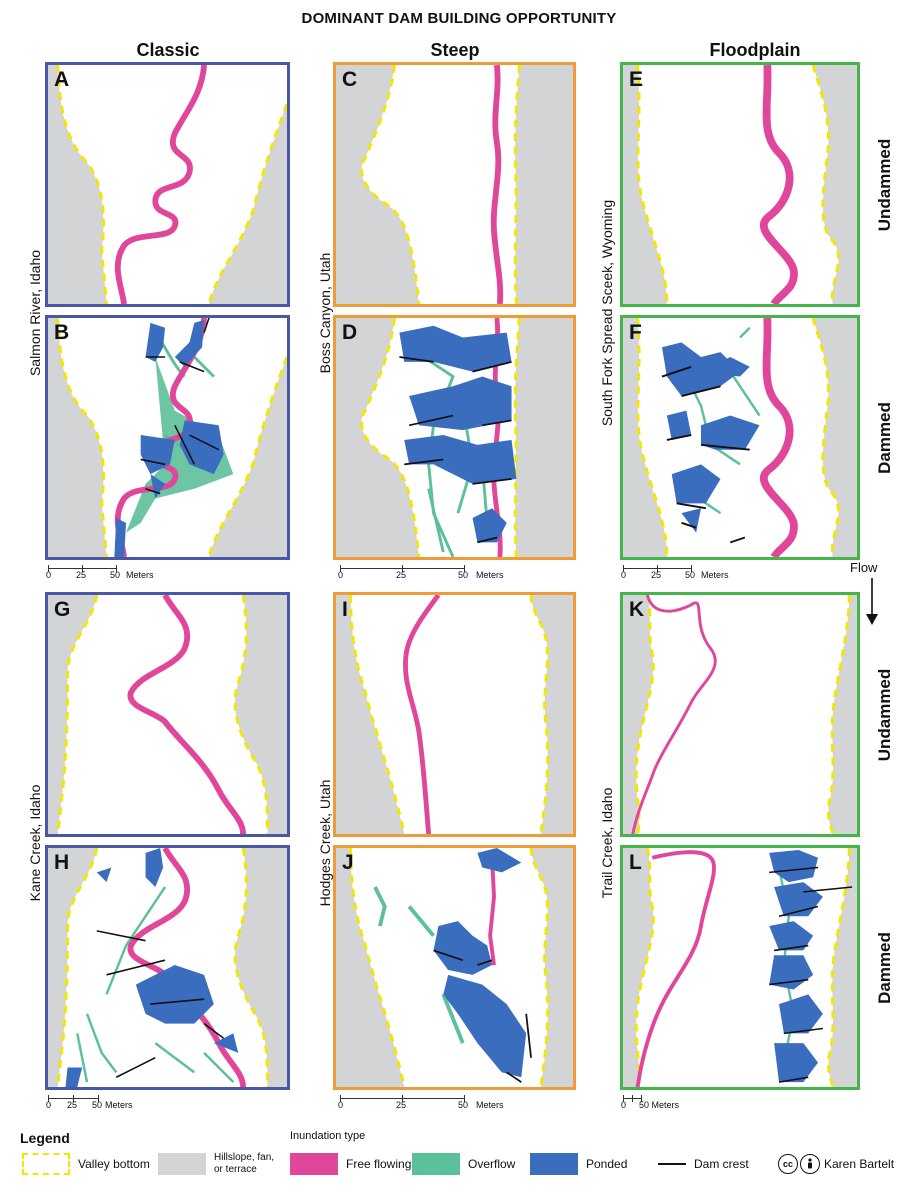 This screenshot has width=918, height=1198. Describe the element at coordinates (740, 967) in the screenshot. I see `panel-l: L` at that location.